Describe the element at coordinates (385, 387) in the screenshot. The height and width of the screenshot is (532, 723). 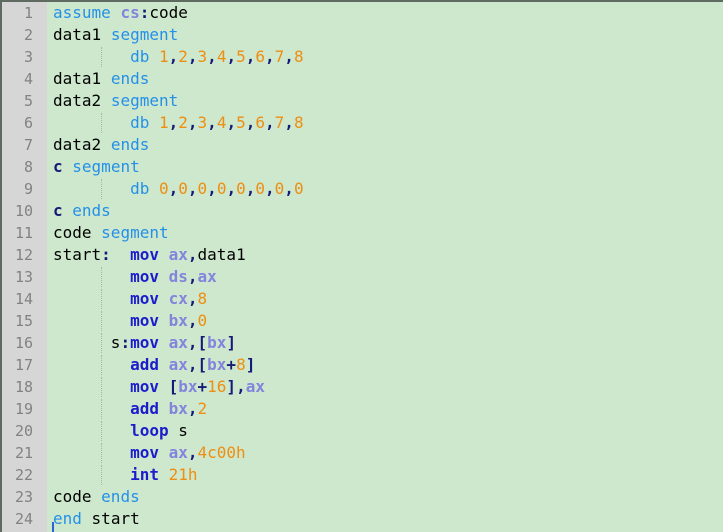
I see `code-line-text: mov [bx+16],ax` at that location.